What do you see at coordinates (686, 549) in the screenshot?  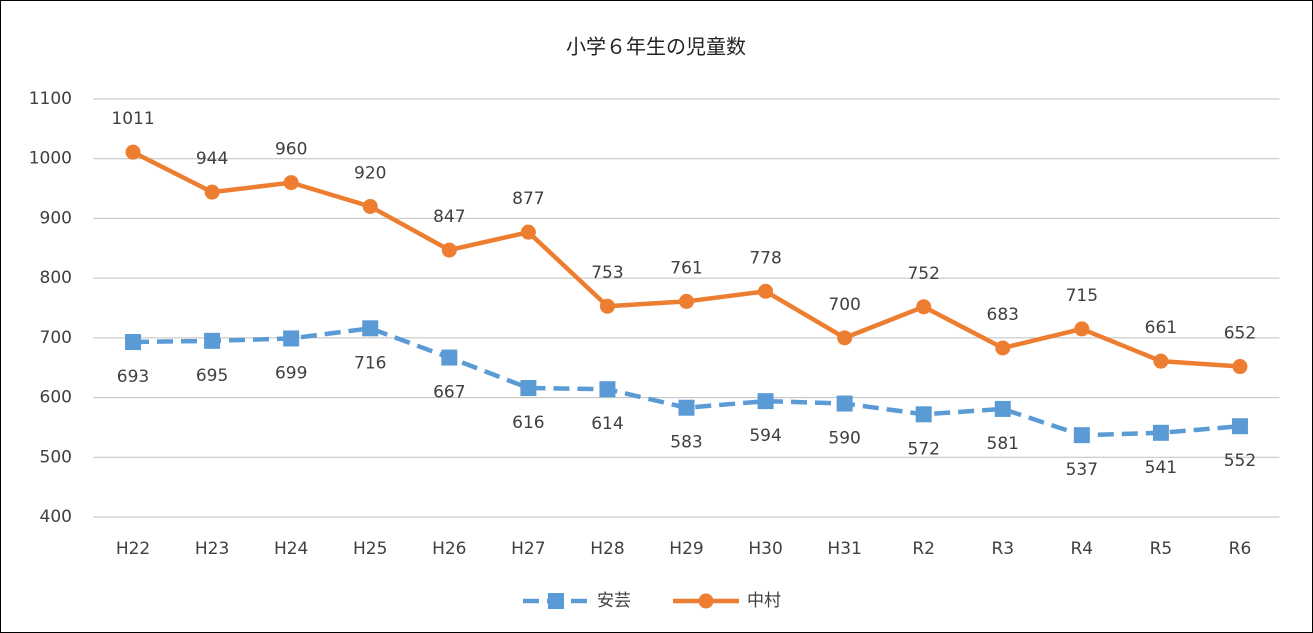 I see `x-tick-label: H29` at bounding box center [686, 549].